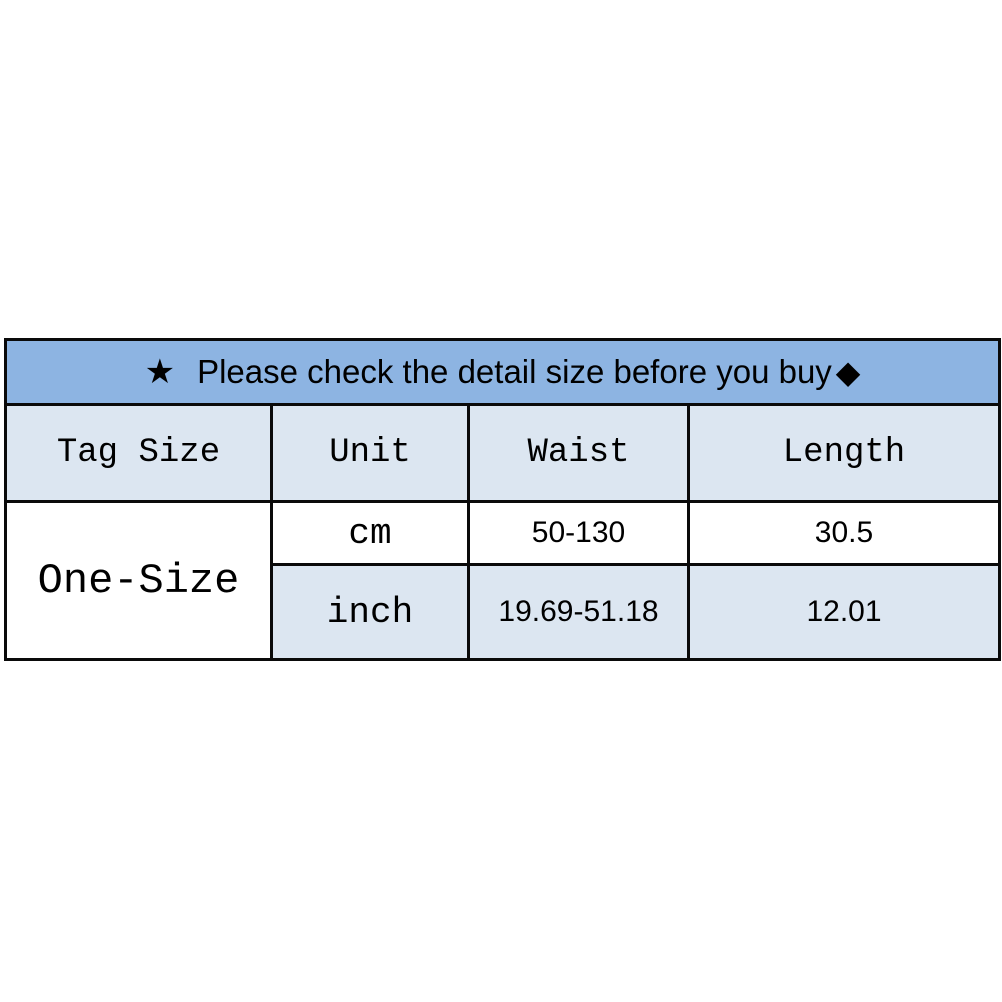 This screenshot has height=1002, width=1002. I want to click on table-row-inch: inch 19.69-51.18 12.01, so click(503, 612).